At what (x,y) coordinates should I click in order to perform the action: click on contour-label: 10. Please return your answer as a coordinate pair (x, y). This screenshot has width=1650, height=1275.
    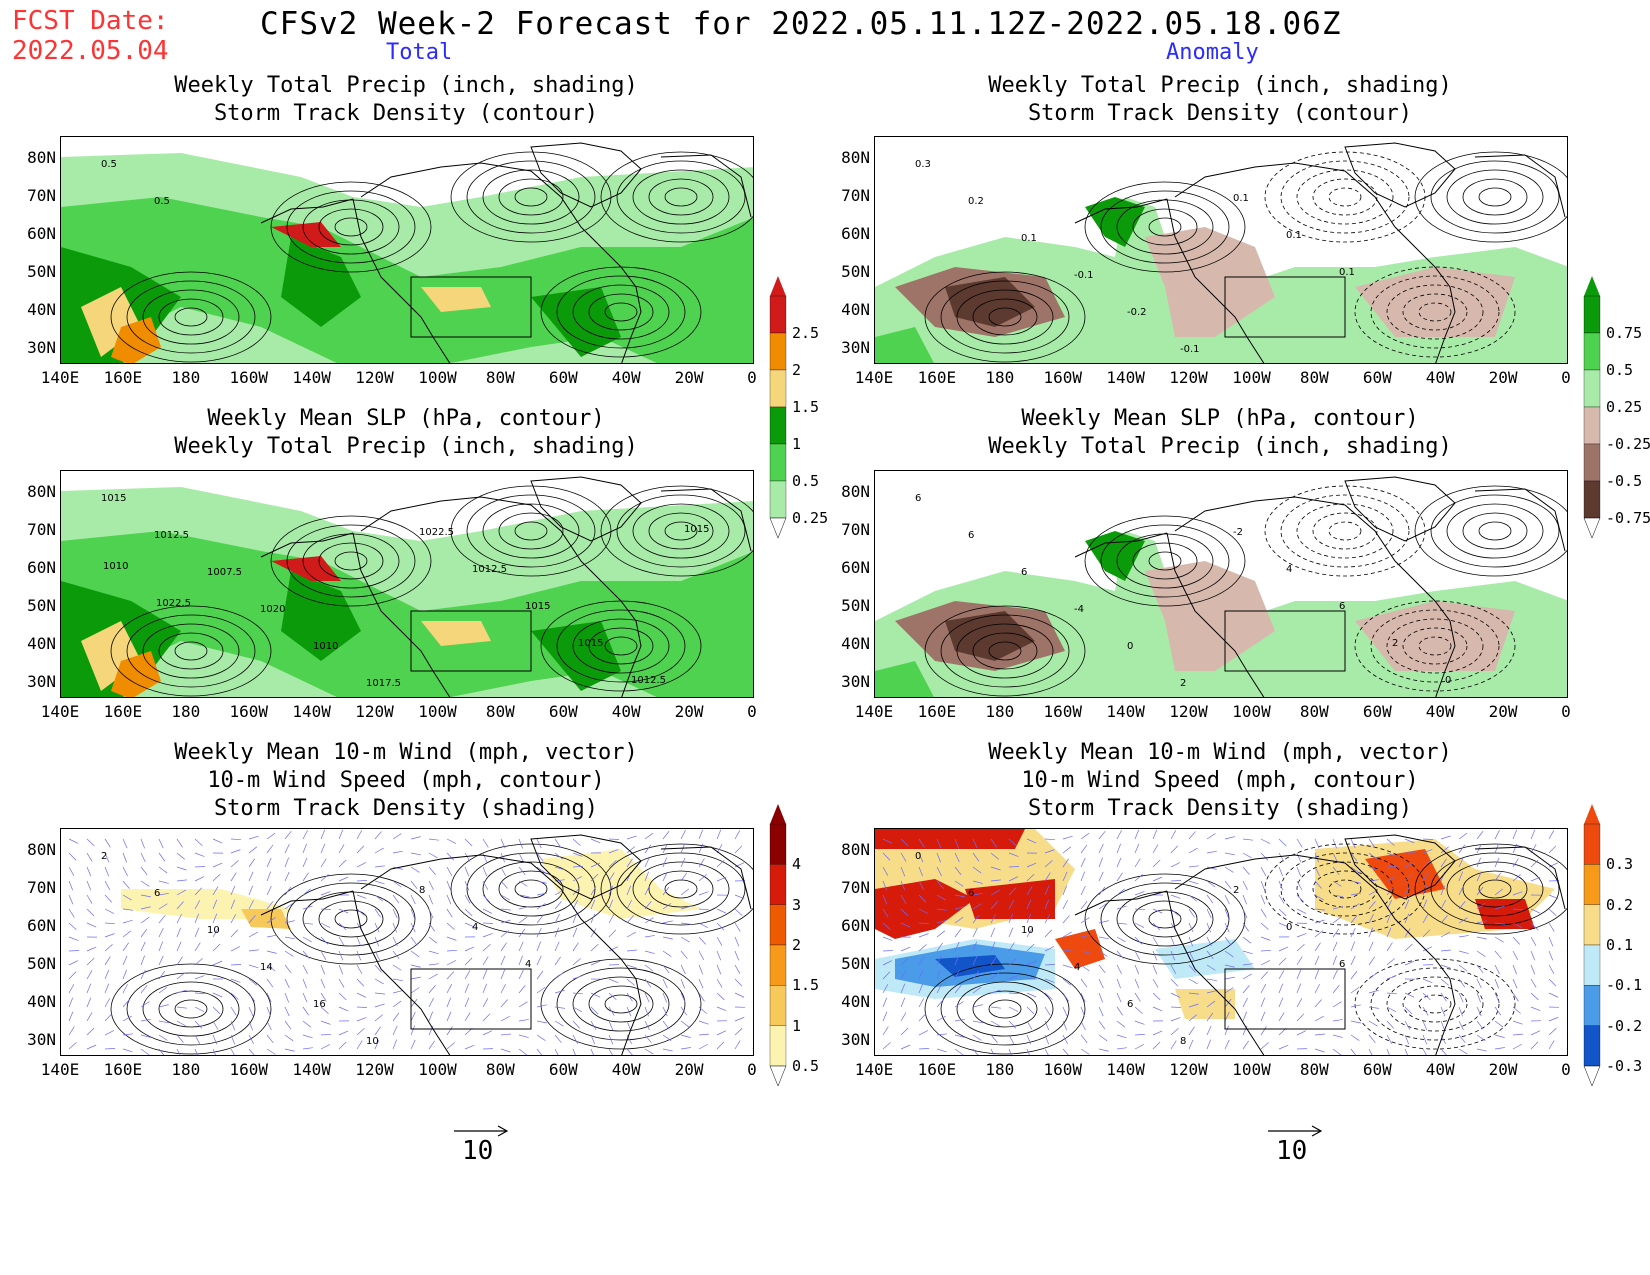
    Looking at the image, I should click on (1027, 930).